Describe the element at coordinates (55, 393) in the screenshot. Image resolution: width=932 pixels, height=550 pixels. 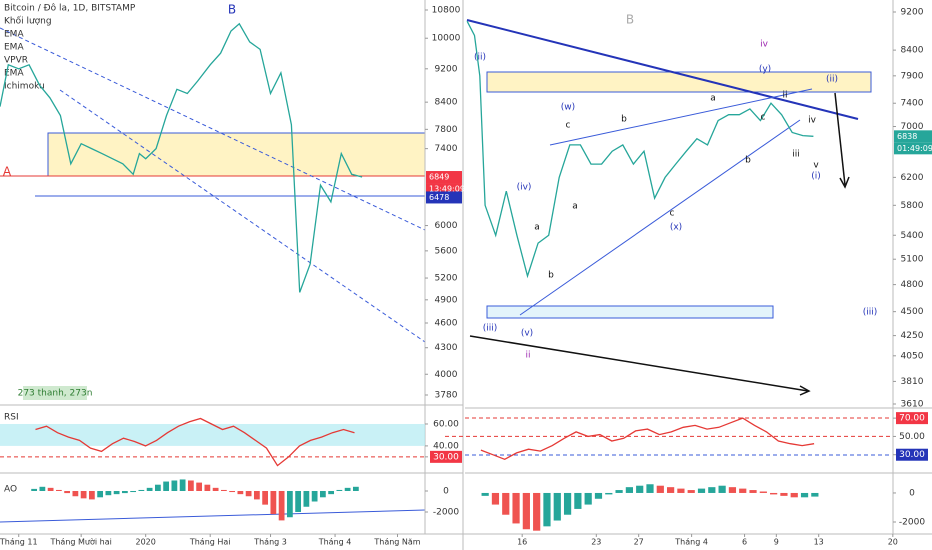
I see `bar-count-box` at that location.